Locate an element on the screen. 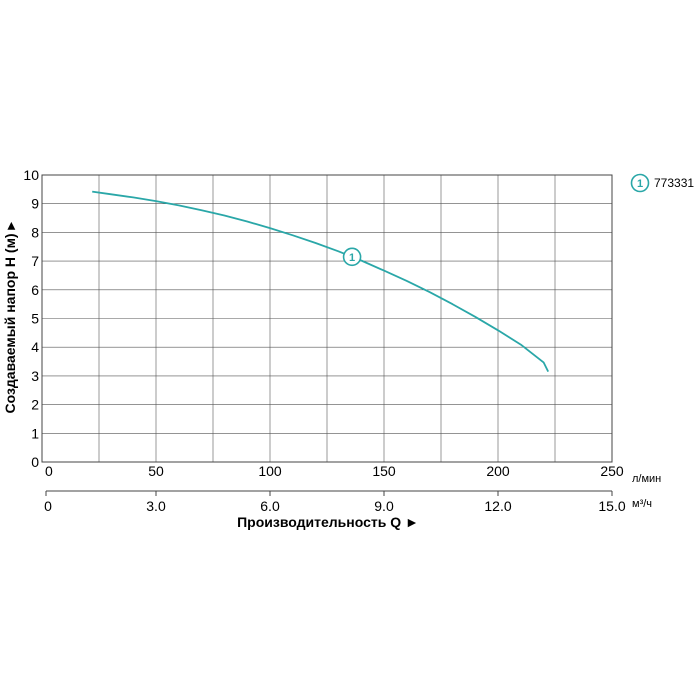  x-tick-label-primary: 50 is located at coordinates (156, 471).